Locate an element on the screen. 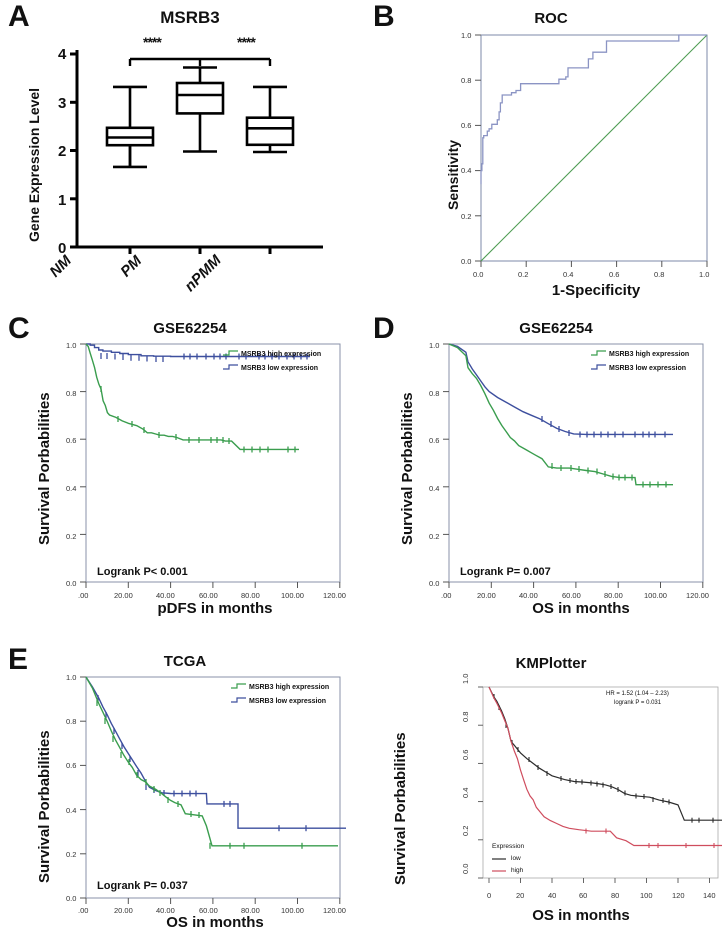 The image size is (722, 931). panel-a-ytick-3: 3 is located at coordinates (62, 103).